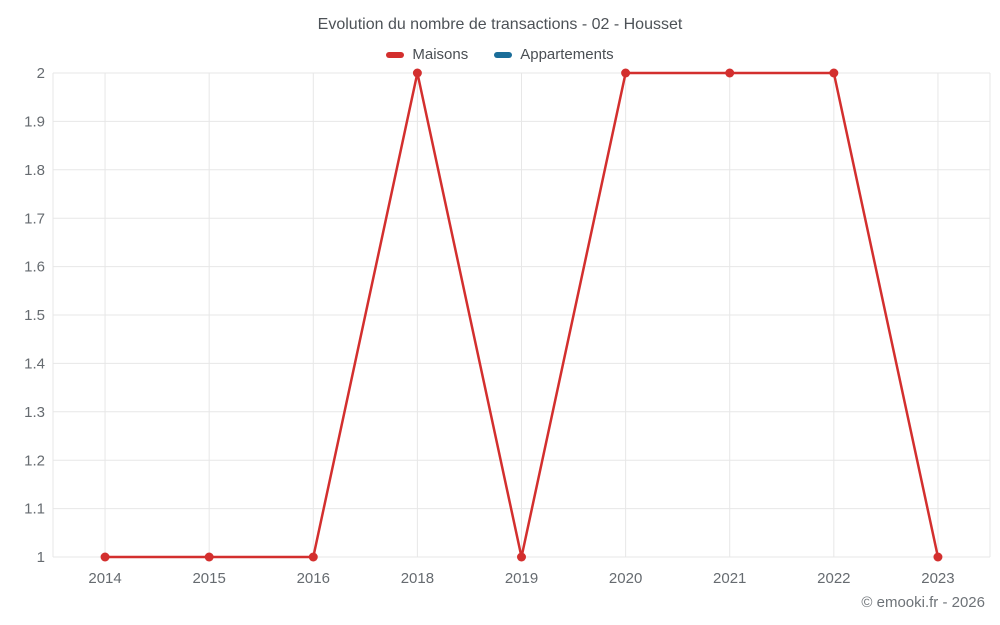  What do you see at coordinates (34, 412) in the screenshot?
I see `y-tick-label: 1.3` at bounding box center [34, 412].